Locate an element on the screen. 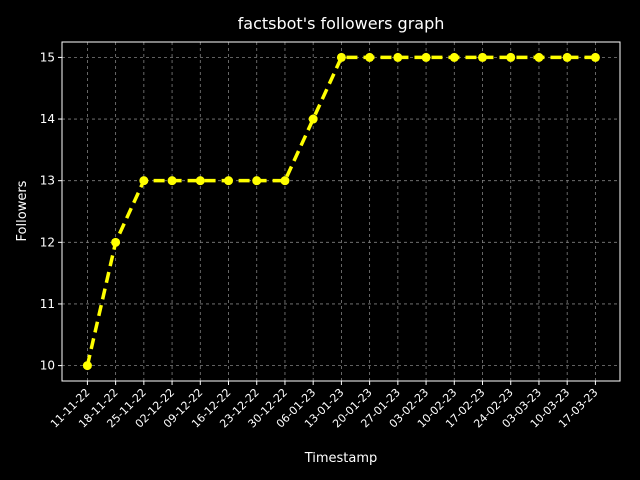  y-tick-label: 10 is located at coordinates (47, 366).